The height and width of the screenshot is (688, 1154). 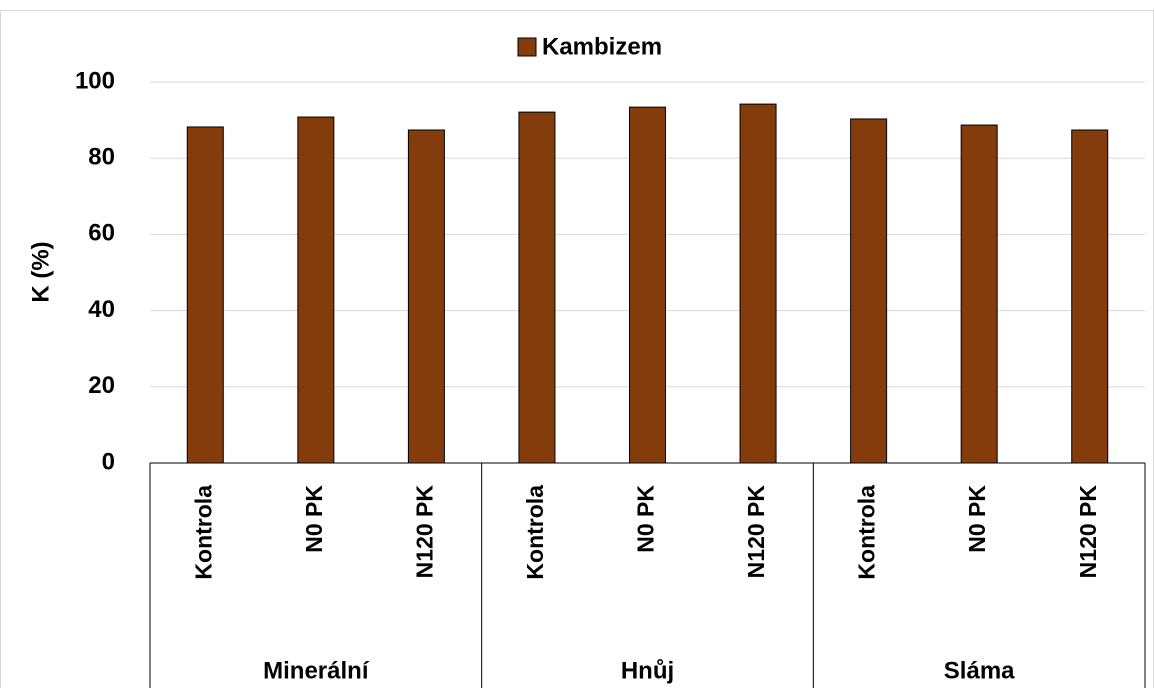 What do you see at coordinates (316, 670) in the screenshot?
I see `group-label: Minerální` at bounding box center [316, 670].